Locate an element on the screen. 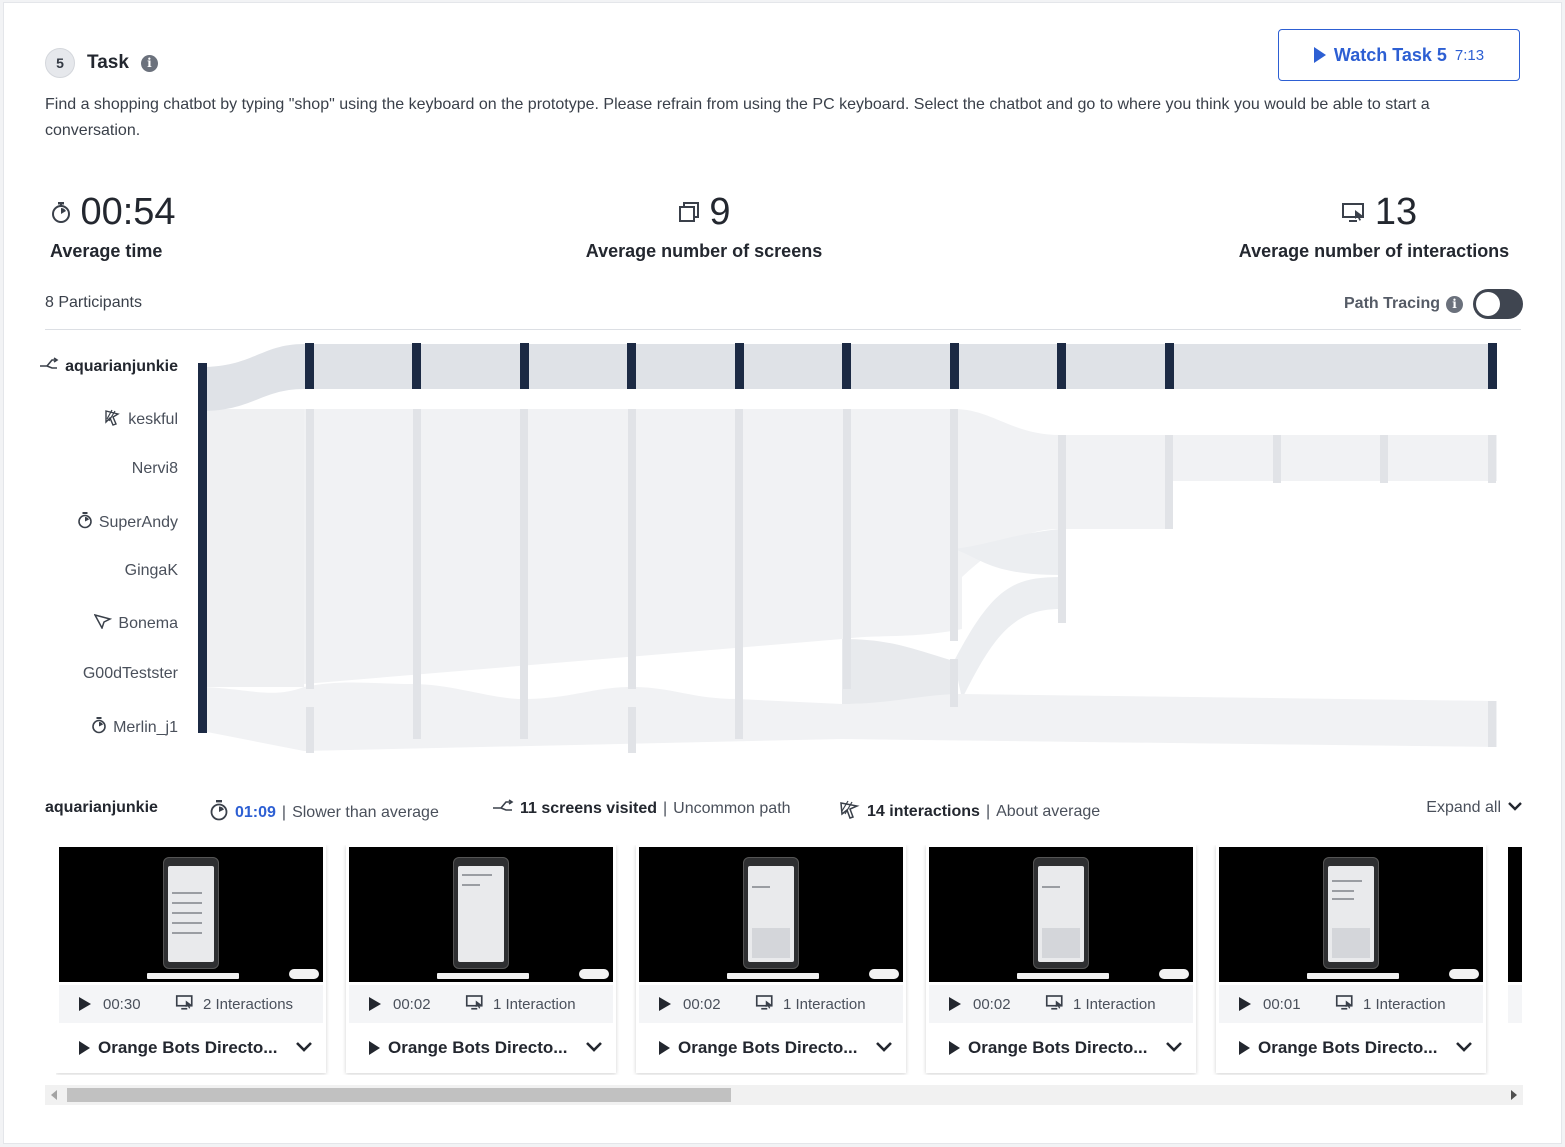 Image resolution: width=1565 pixels, height=1147 pixels. phone-mockup is located at coordinates (191, 913).